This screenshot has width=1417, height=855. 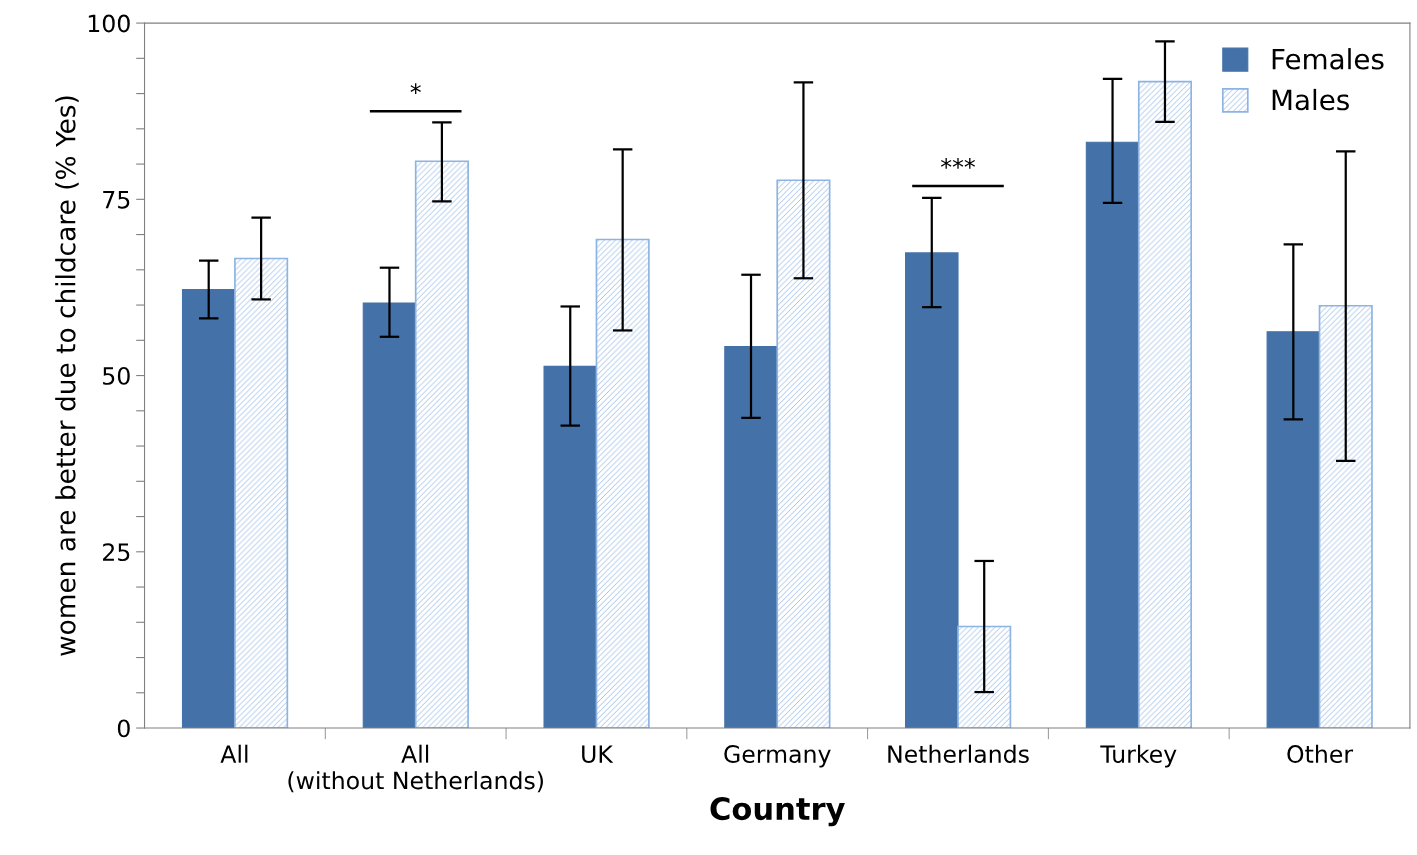 What do you see at coordinates (1138, 756) in the screenshot?
I see `x-tick-label: Turkey` at bounding box center [1138, 756].